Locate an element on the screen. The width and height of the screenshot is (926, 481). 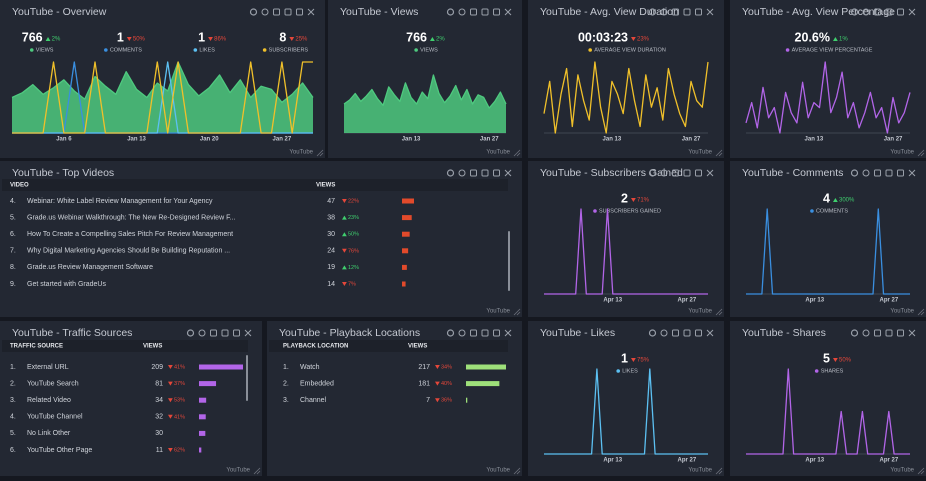
series-area is located at coordinates (425, 104).